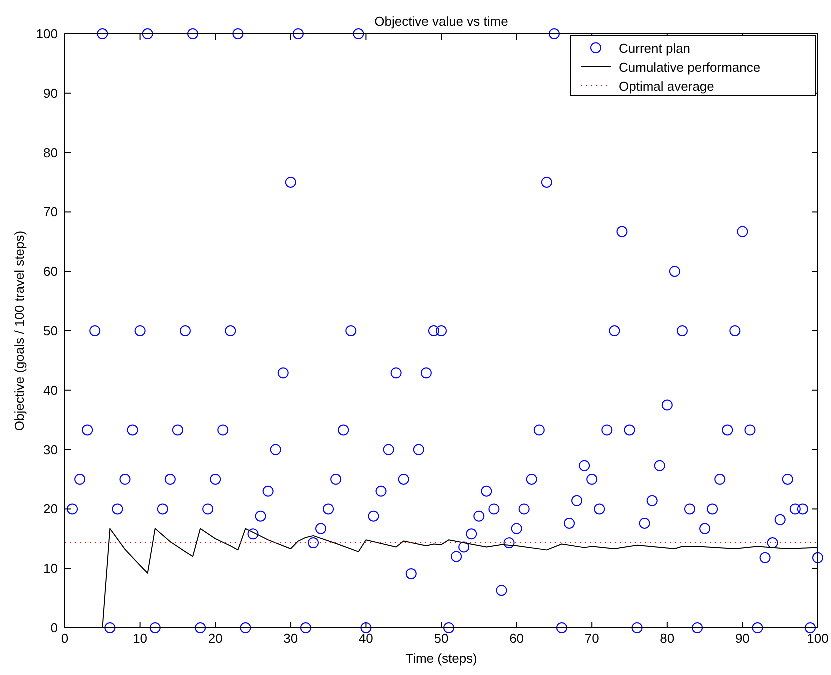 The width and height of the screenshot is (831, 675). I want to click on x-tick-label: 80, so click(667, 638).